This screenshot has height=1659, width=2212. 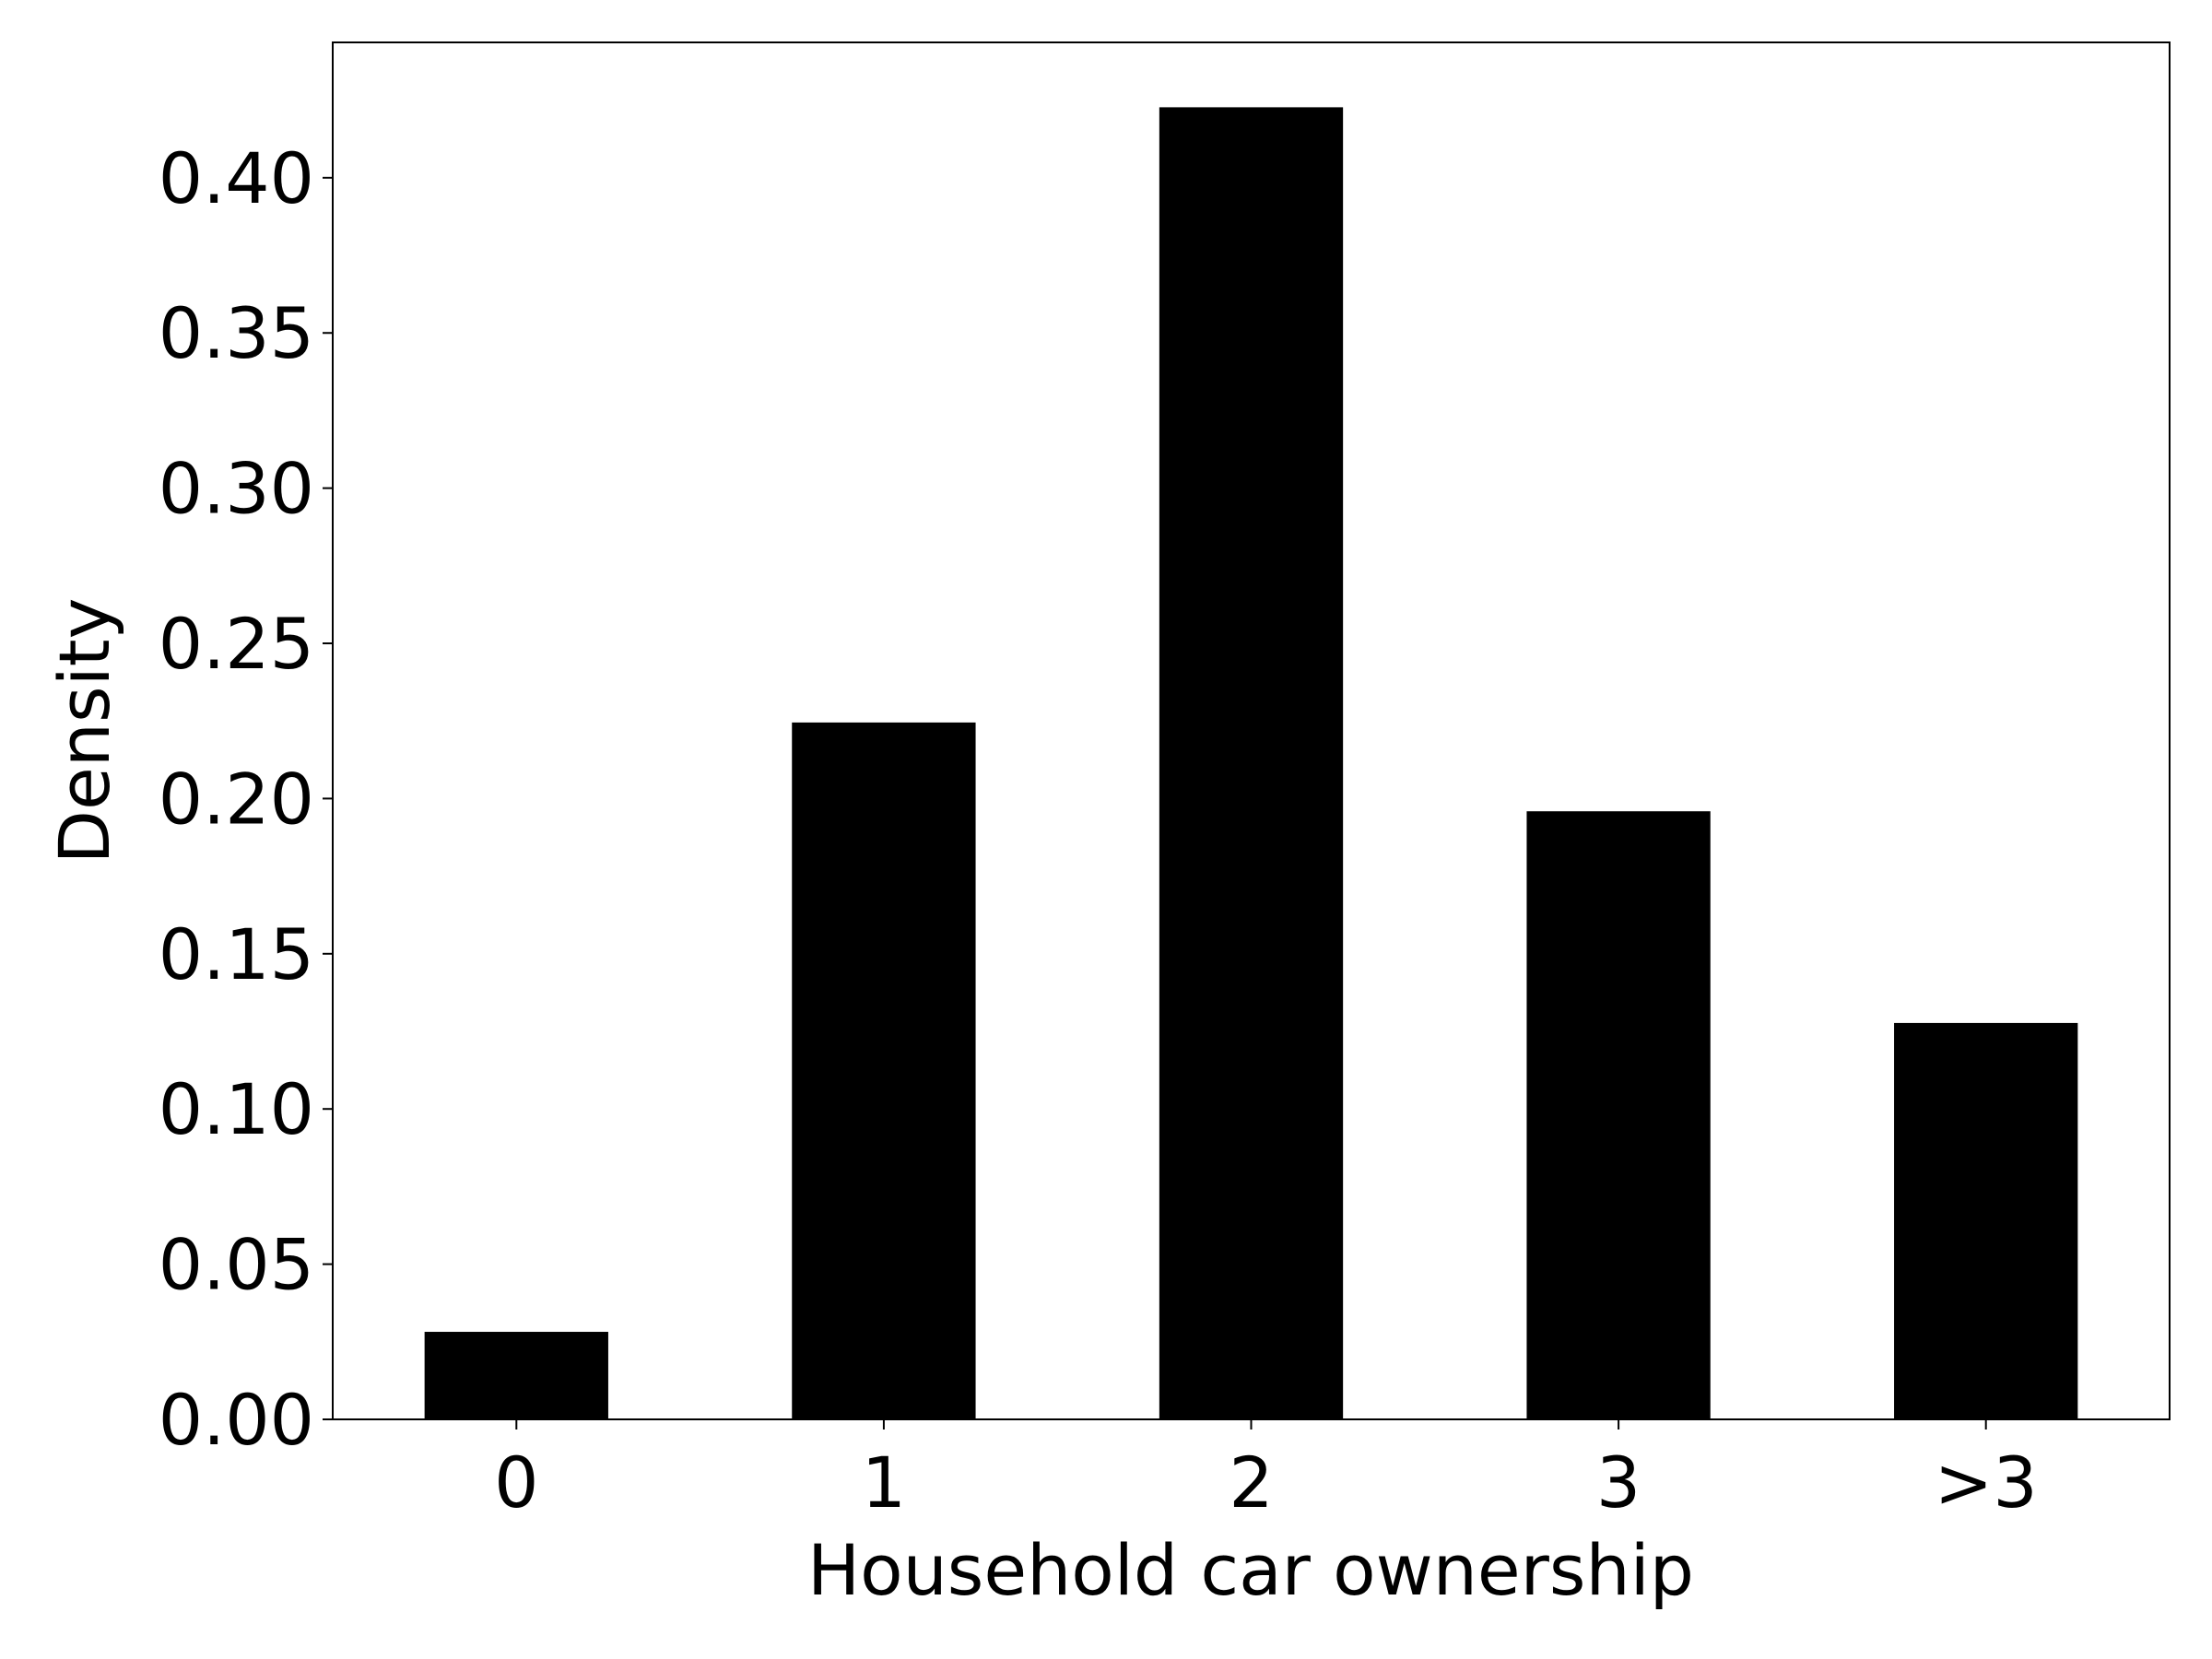 I want to click on x-tick-label: >3, so click(x=1986, y=1482).